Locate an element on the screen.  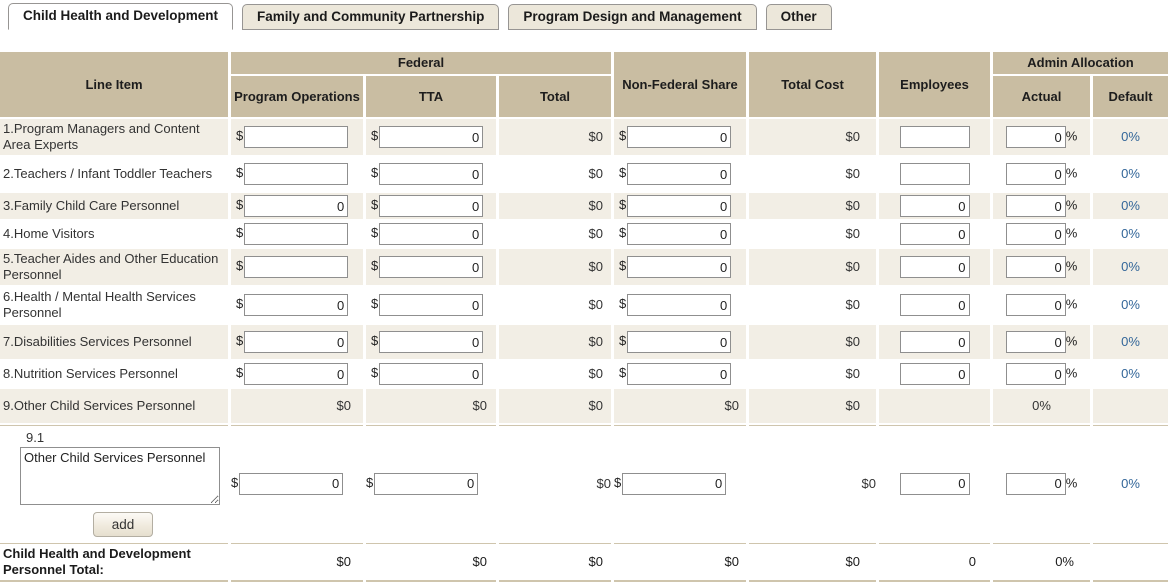
federal-total-total: $0 is located at coordinates (555, 562).